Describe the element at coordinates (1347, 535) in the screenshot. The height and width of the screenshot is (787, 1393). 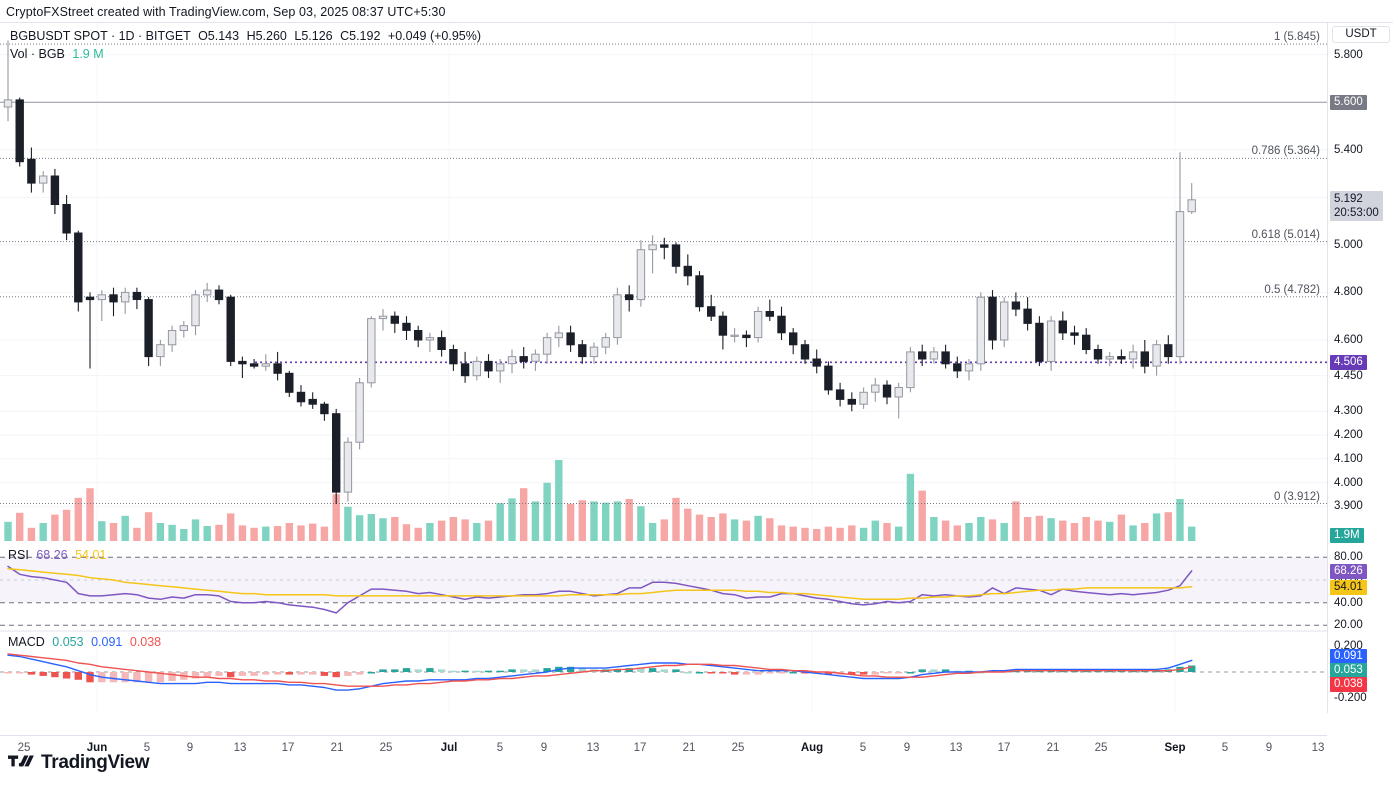
I see `price-axis-volume-tag: 1.9M` at that location.